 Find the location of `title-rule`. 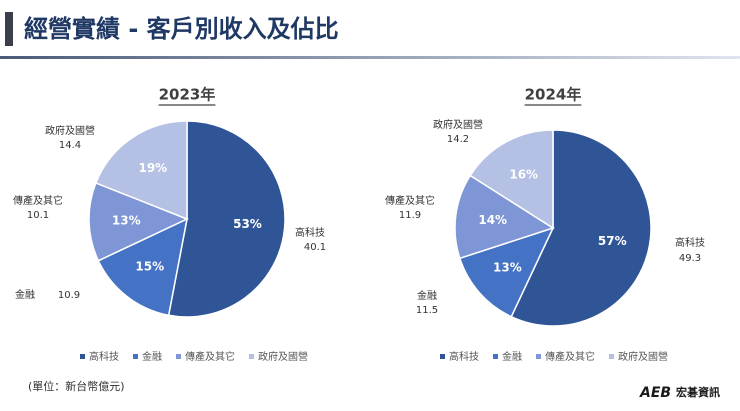

title-rule is located at coordinates (370, 57).